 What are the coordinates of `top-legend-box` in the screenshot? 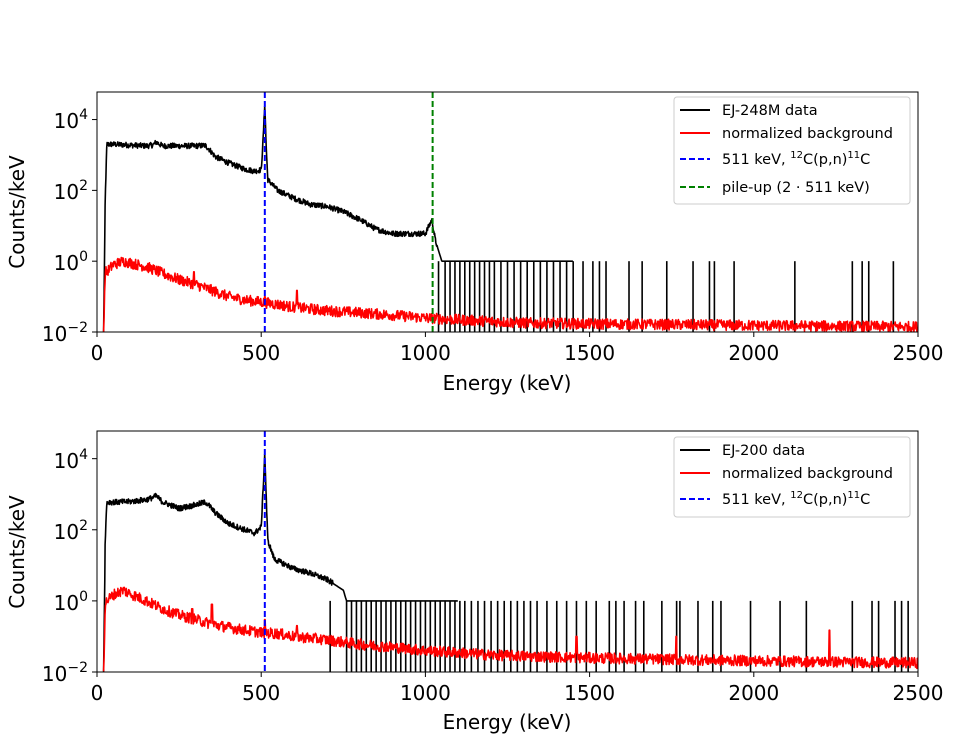 It's located at (792, 150).